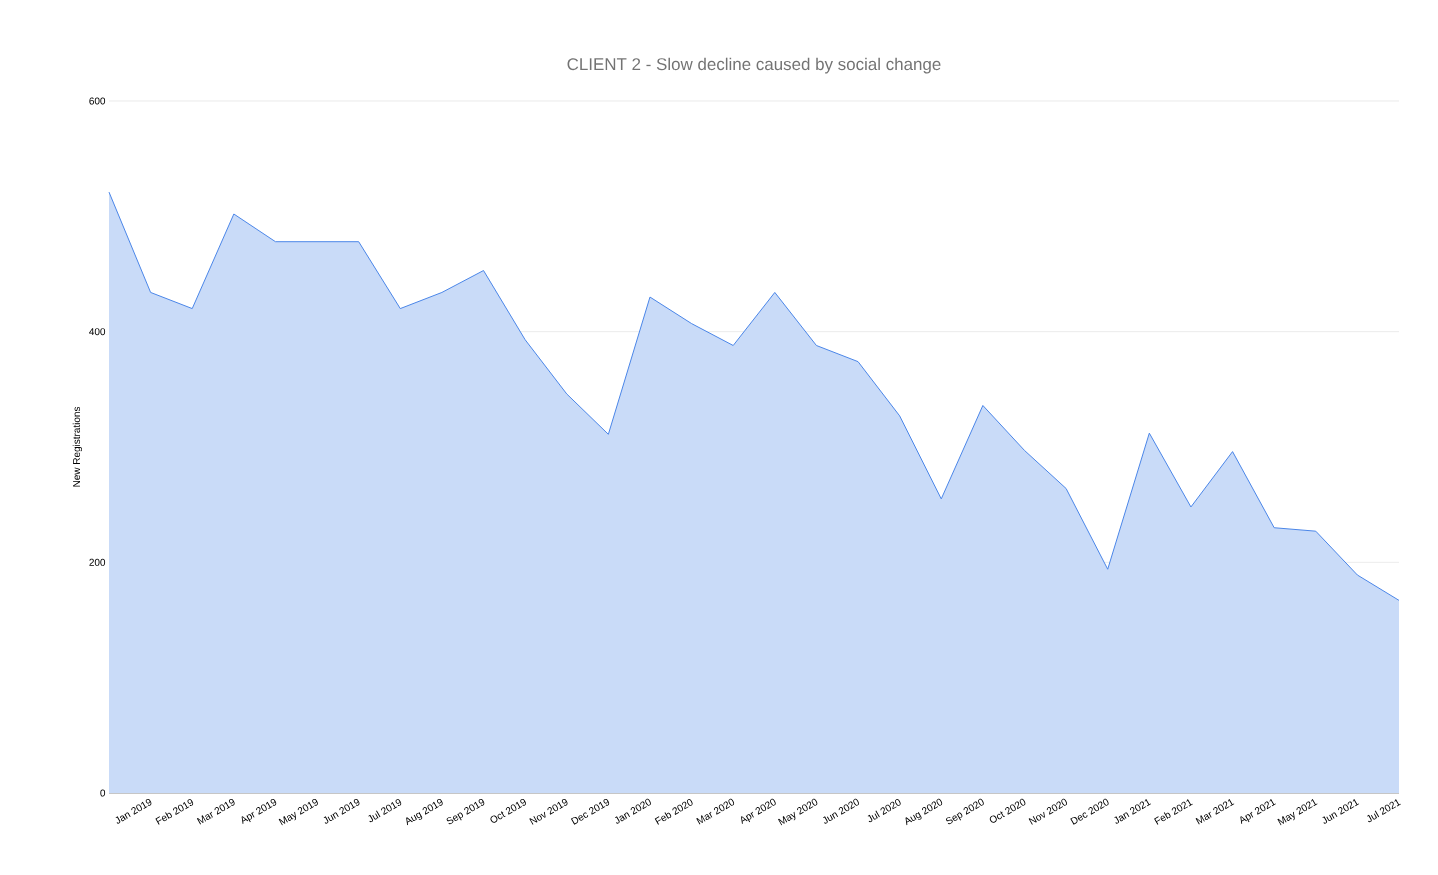  I want to click on x-tick-label: Aug 2019, so click(424, 812).